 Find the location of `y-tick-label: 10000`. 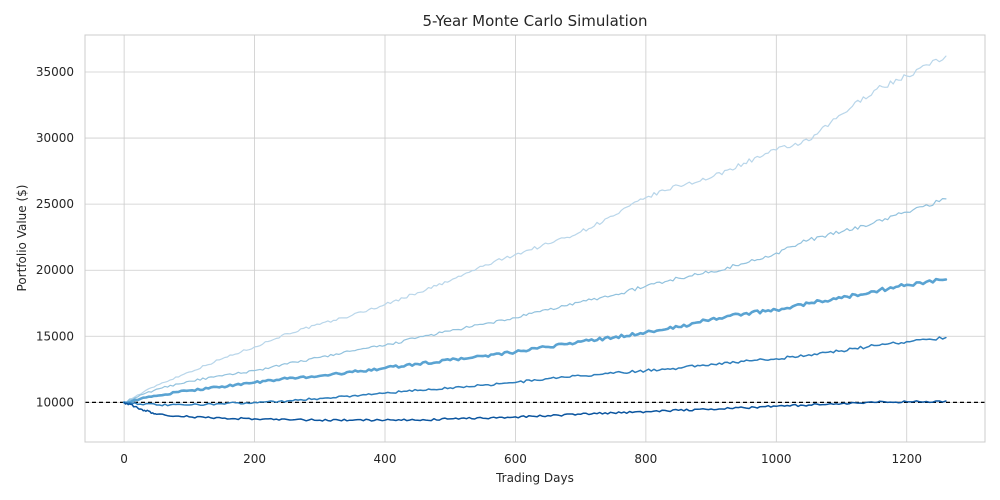

y-tick-label: 10000 is located at coordinates (55, 402).